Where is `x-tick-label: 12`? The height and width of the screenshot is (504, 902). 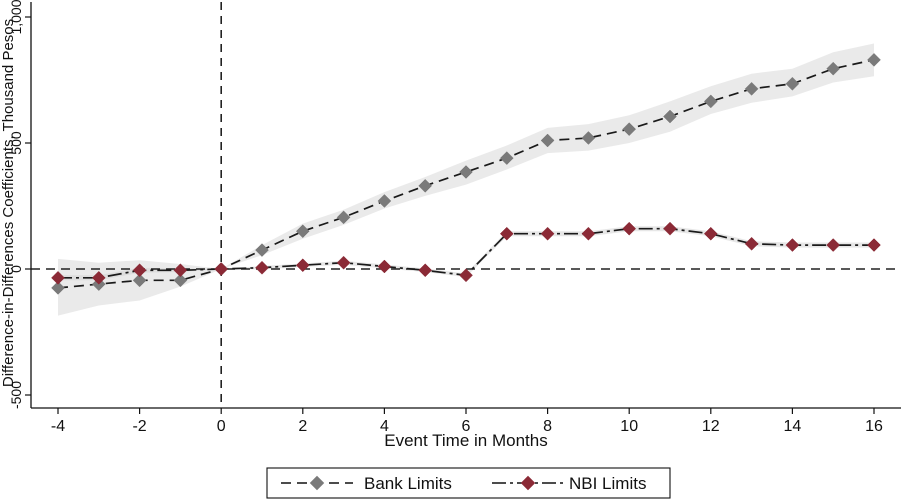
x-tick-label: 12 is located at coordinates (711, 426).